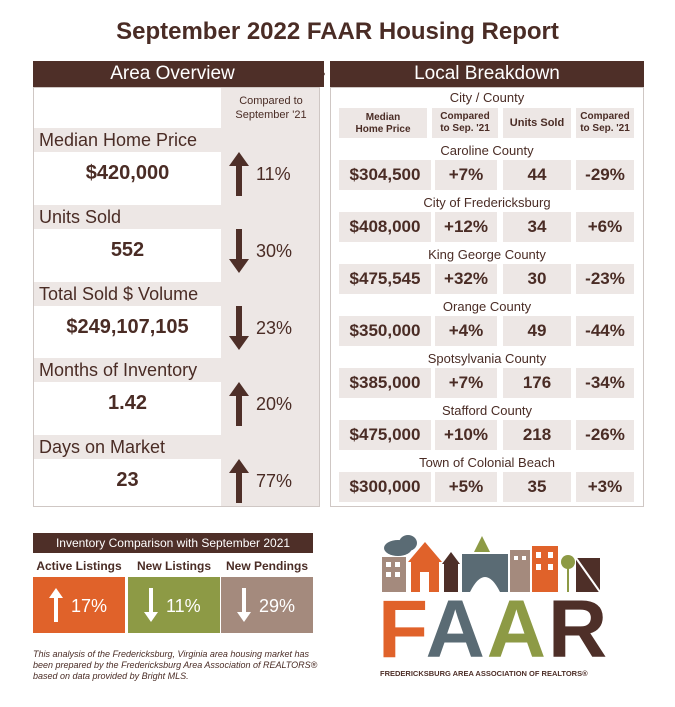  What do you see at coordinates (337, 31) in the screenshot?
I see `page-title: September 2022 FAAR Housing Report` at bounding box center [337, 31].